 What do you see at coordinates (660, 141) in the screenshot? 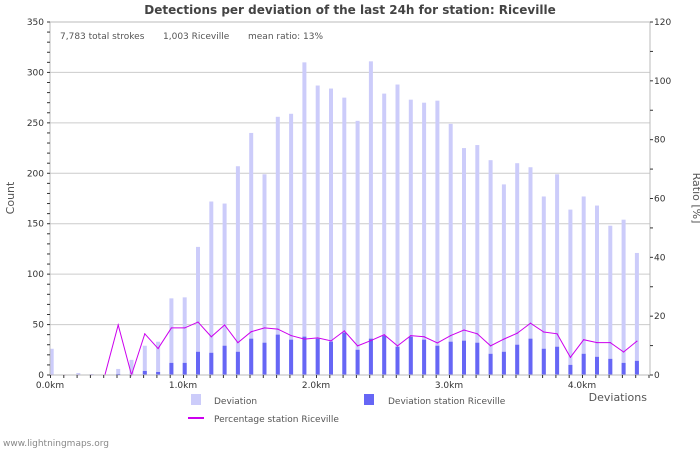
I see `y2-tick-label: 80` at bounding box center [660, 141].